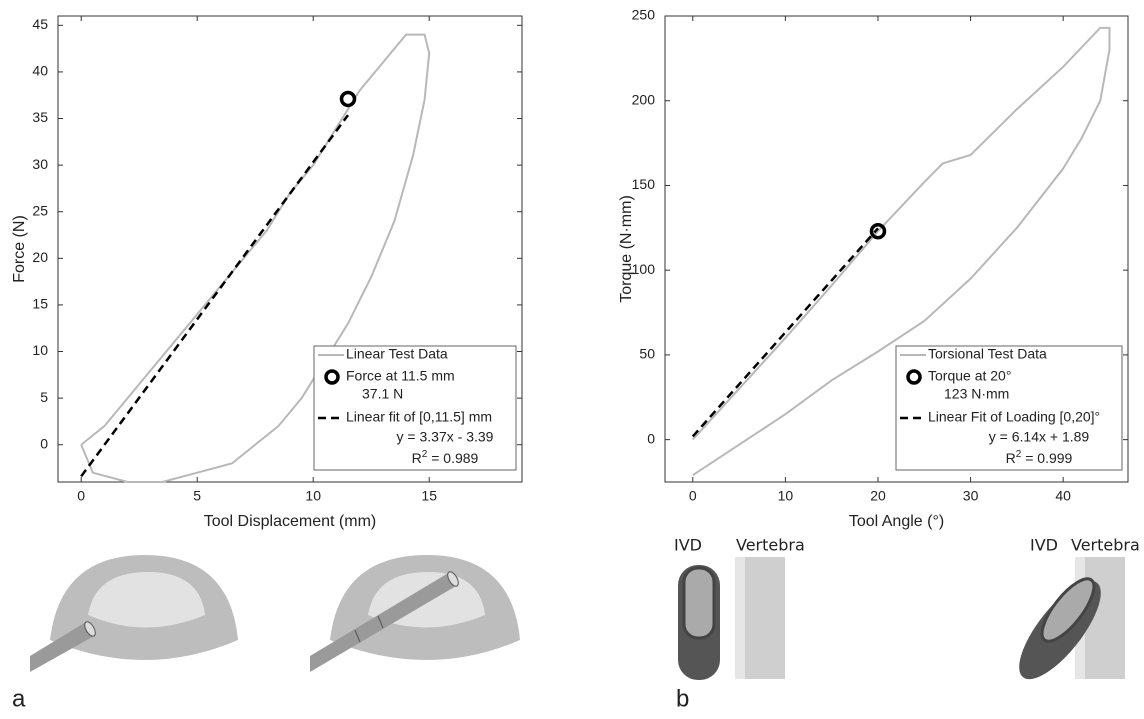 The width and height of the screenshot is (1144, 719). What do you see at coordinates (19, 698) in the screenshot?
I see `panel-label: a` at bounding box center [19, 698].